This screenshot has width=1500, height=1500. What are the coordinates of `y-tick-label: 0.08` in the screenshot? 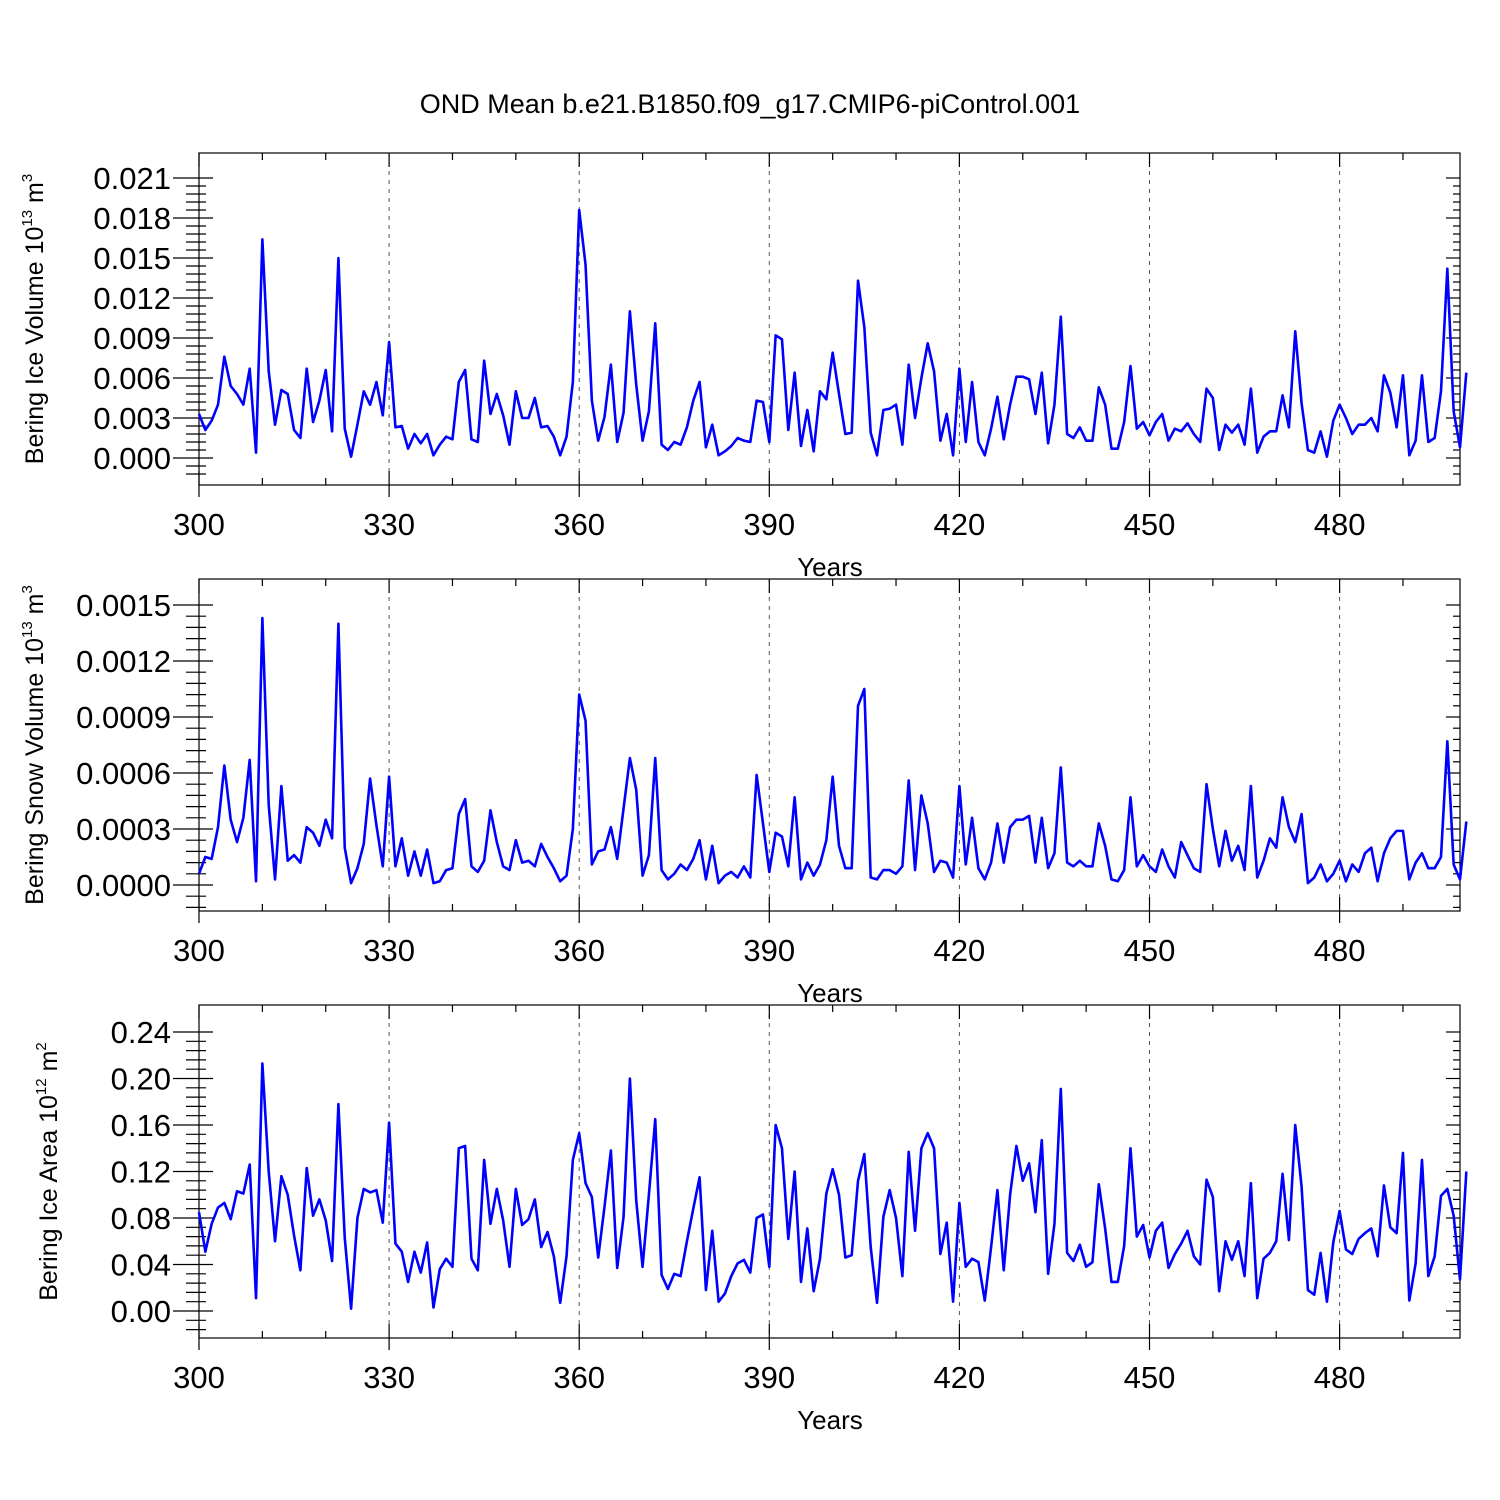 It's located at (141, 1218).